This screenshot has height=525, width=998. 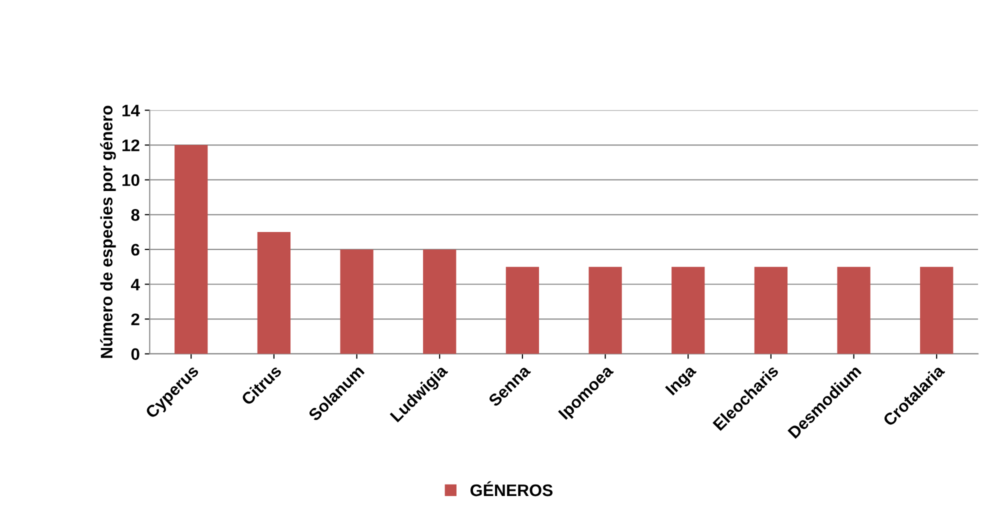 What do you see at coordinates (135, 284) in the screenshot?
I see `y-tick-label: 4` at bounding box center [135, 284].